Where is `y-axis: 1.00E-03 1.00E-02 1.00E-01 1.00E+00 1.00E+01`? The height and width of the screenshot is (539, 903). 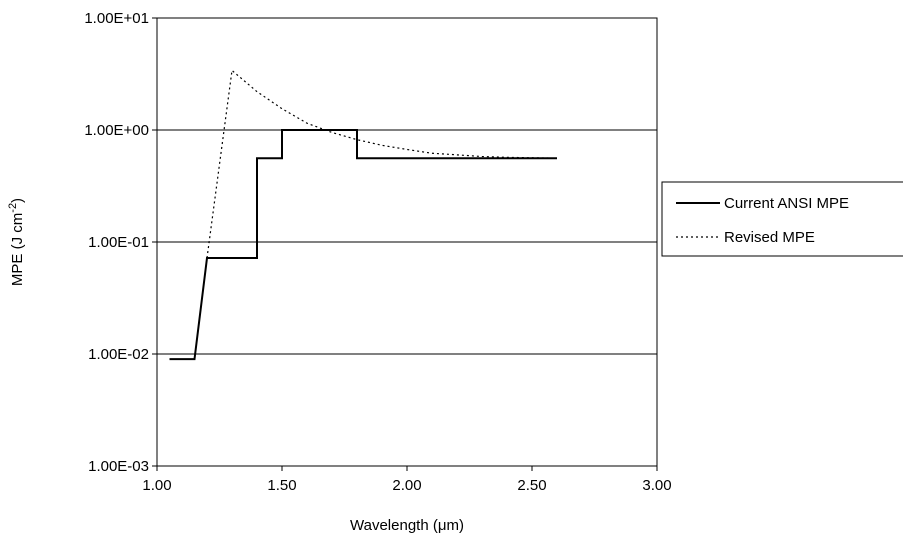 y-axis: 1.00E-03 1.00E-02 1.00E-01 1.00E+00 1.00E+01 is located at coordinates (120, 242).